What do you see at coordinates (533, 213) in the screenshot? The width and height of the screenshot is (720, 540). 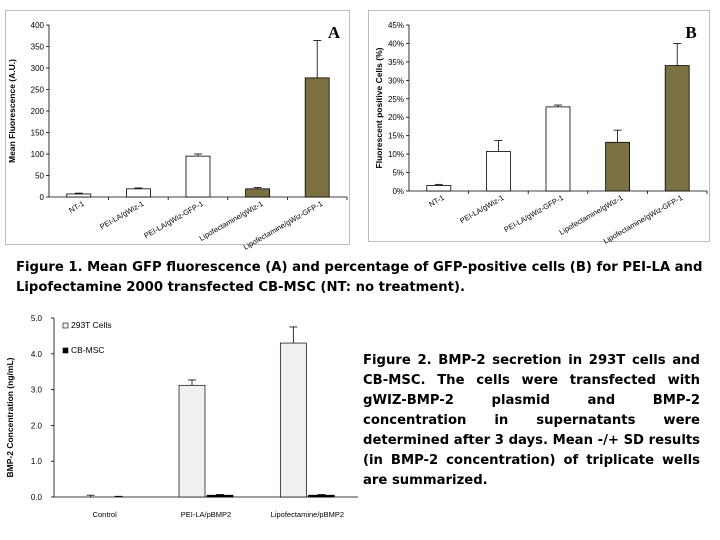 I see `chart-b-x-tick-label: PEI-LA/gWiz-GFP-1` at bounding box center [533, 213].